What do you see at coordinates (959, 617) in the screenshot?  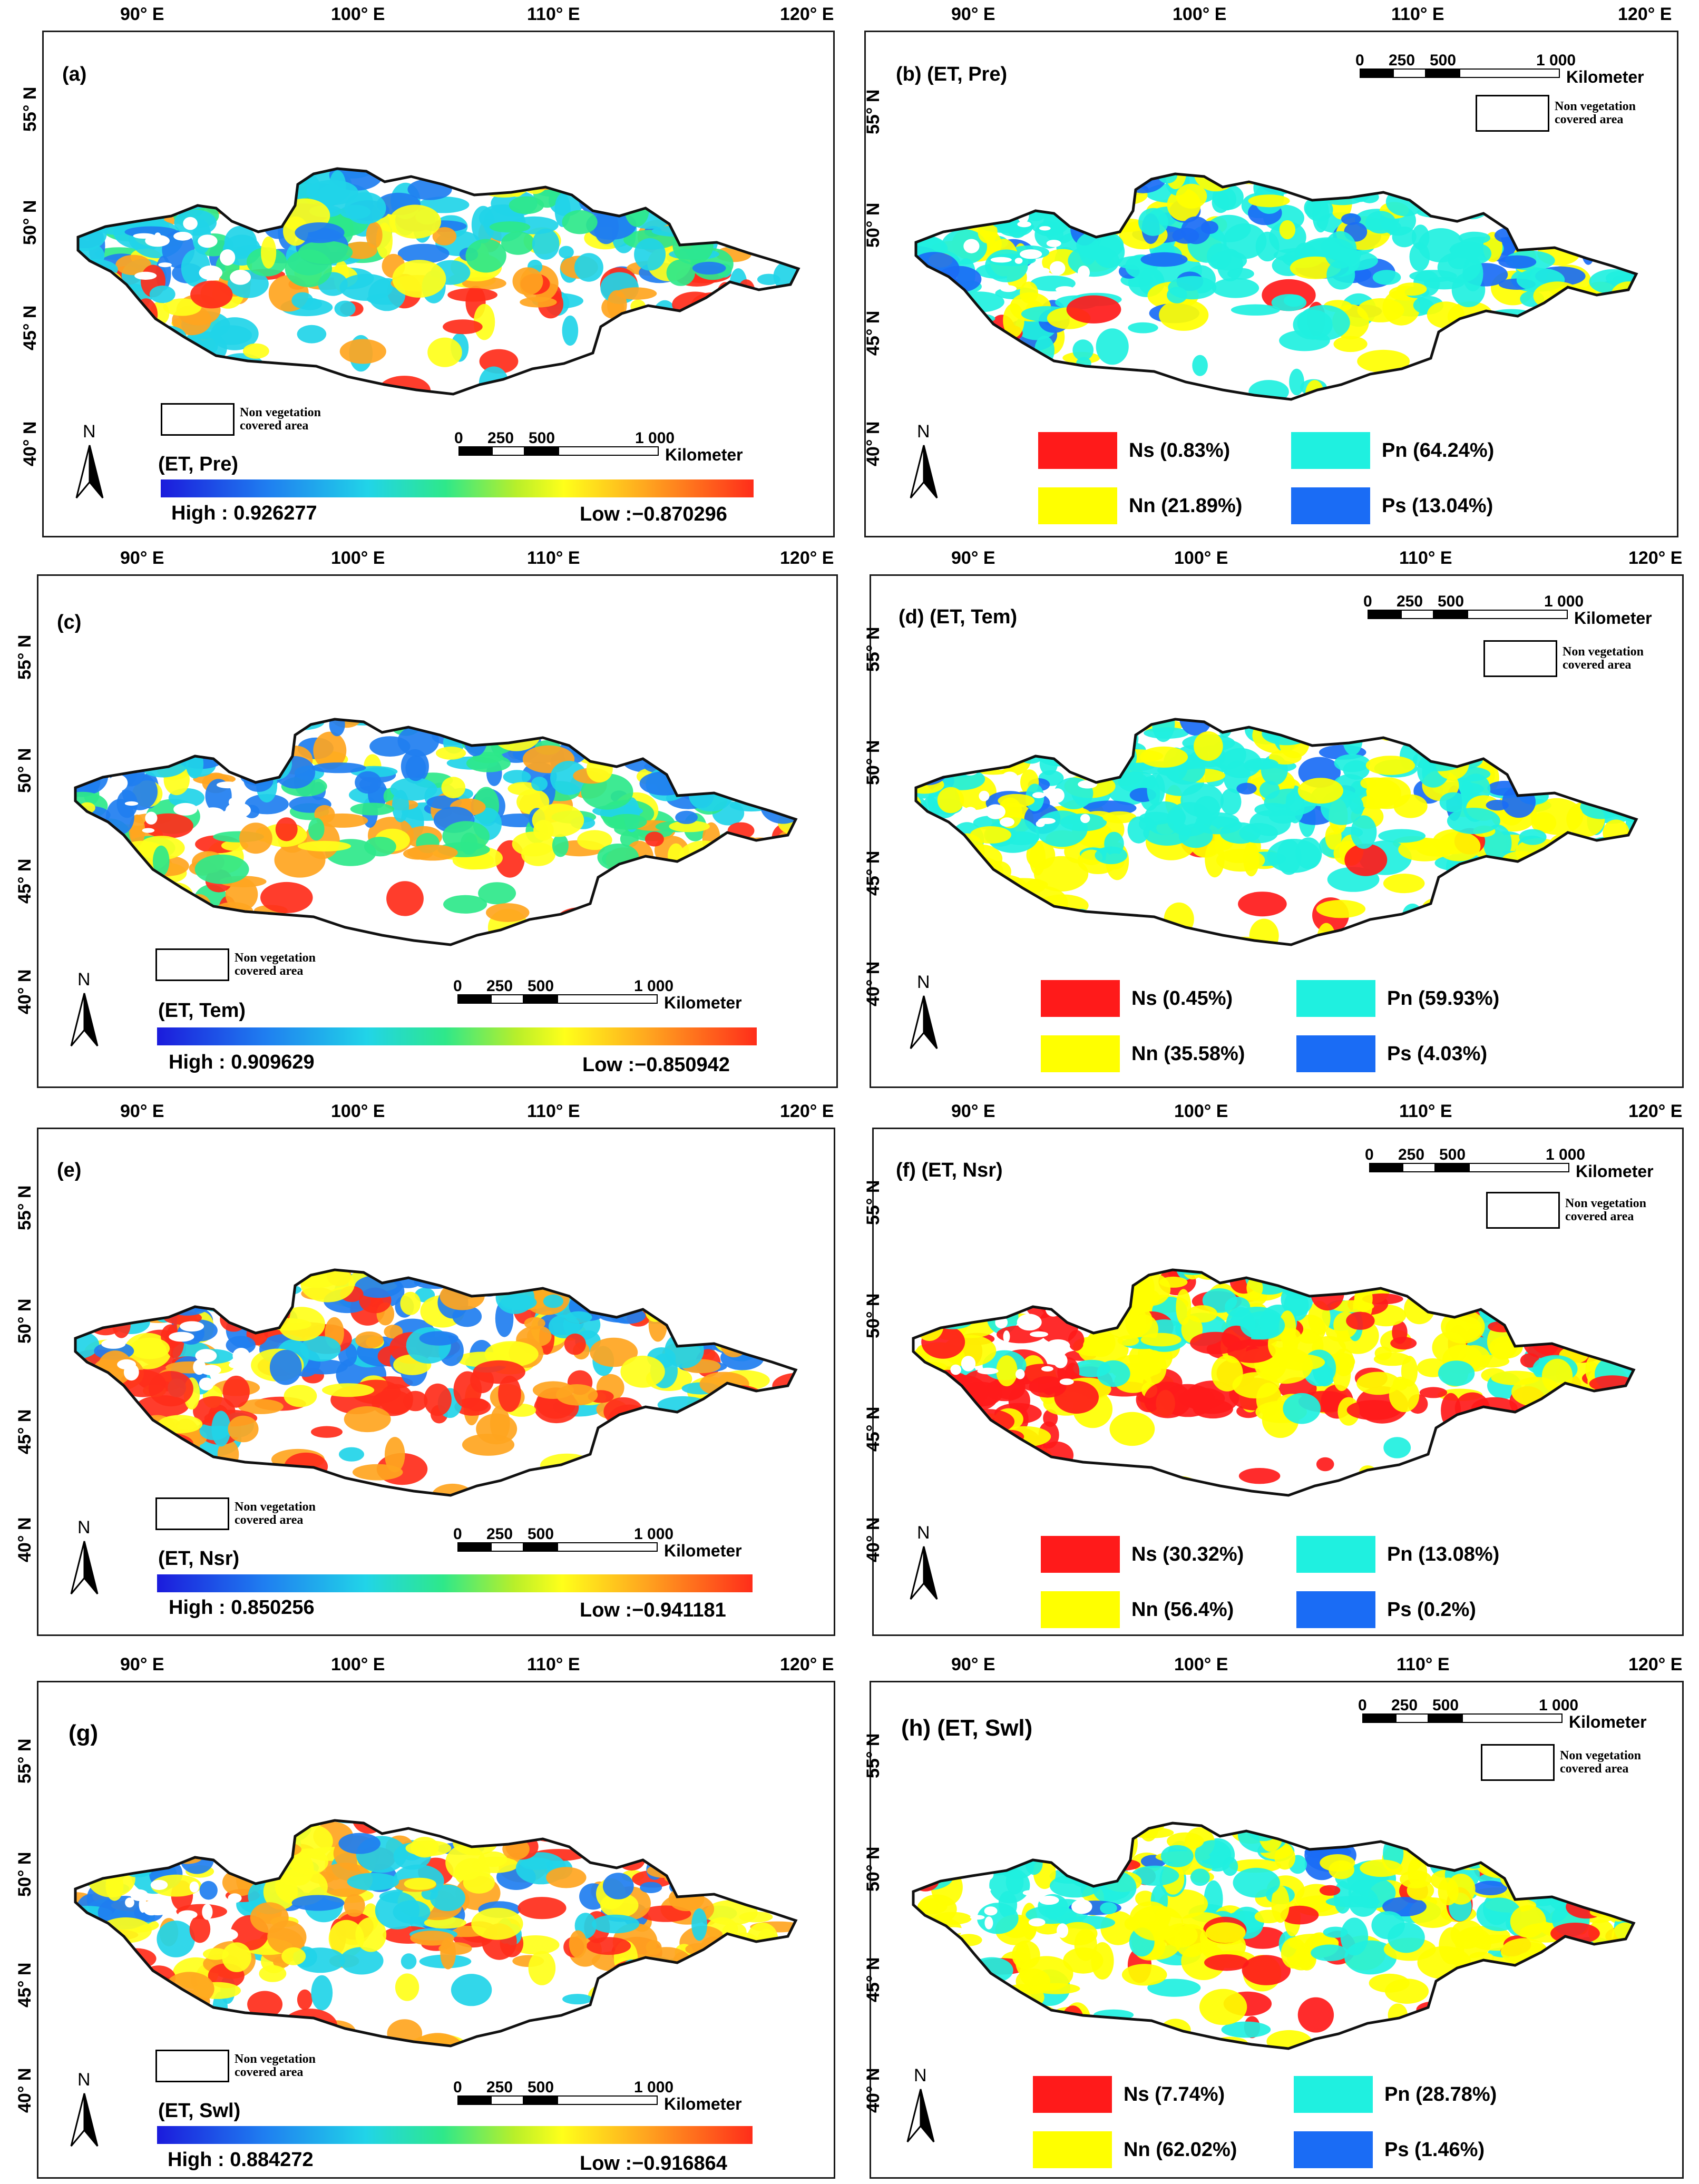 I see `panel-title: (d) (ET, Tem)` at bounding box center [959, 617].